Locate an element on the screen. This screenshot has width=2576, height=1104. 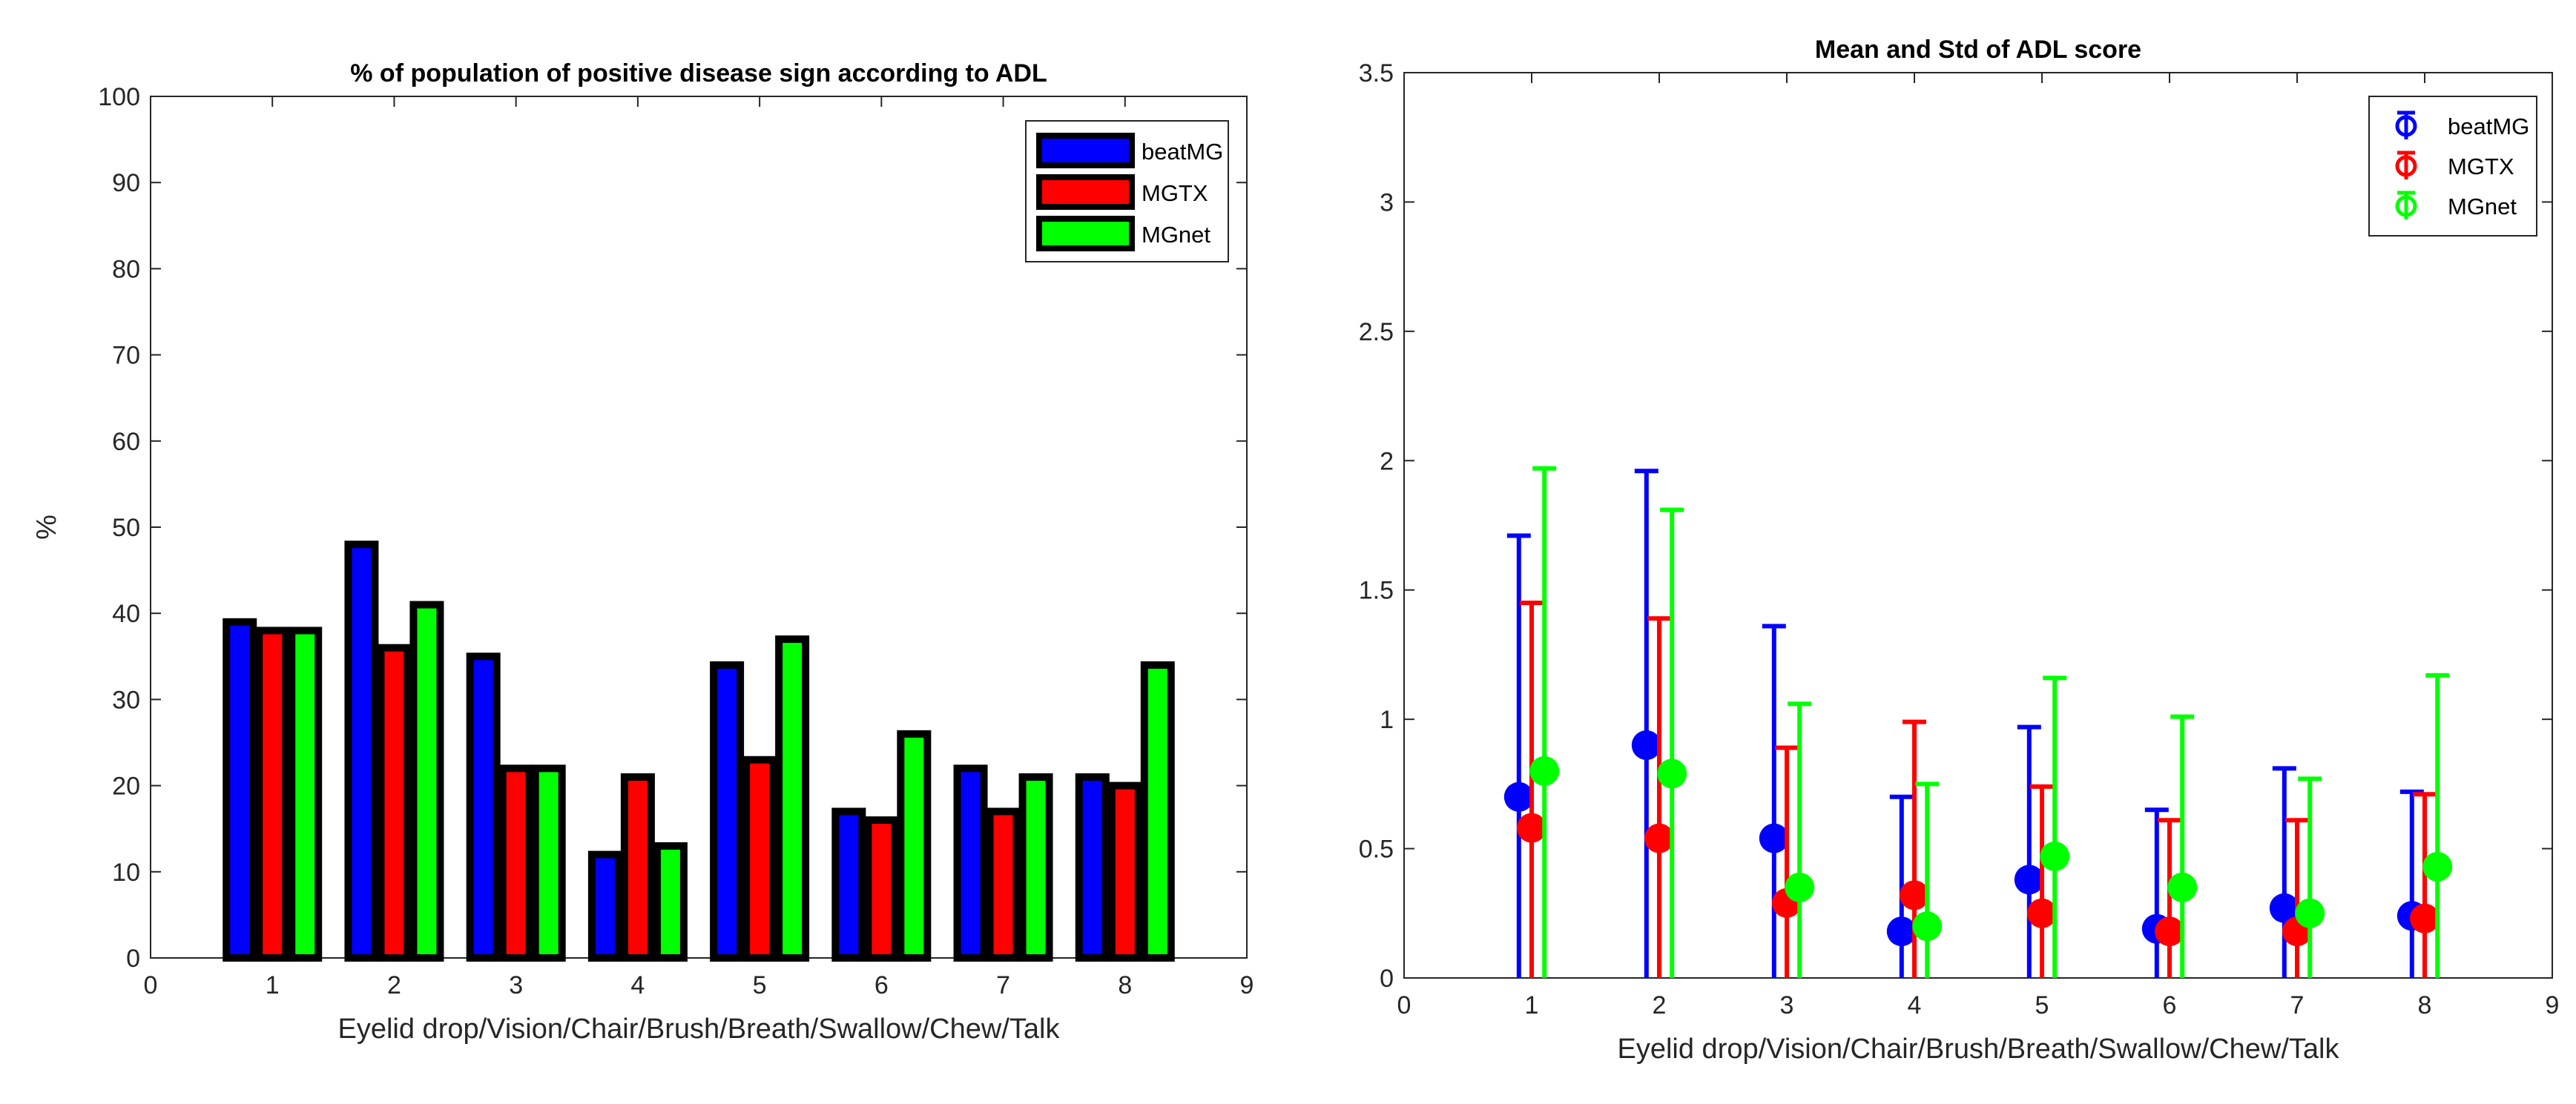
y-tick-label: 2 is located at coordinates (1387, 461).